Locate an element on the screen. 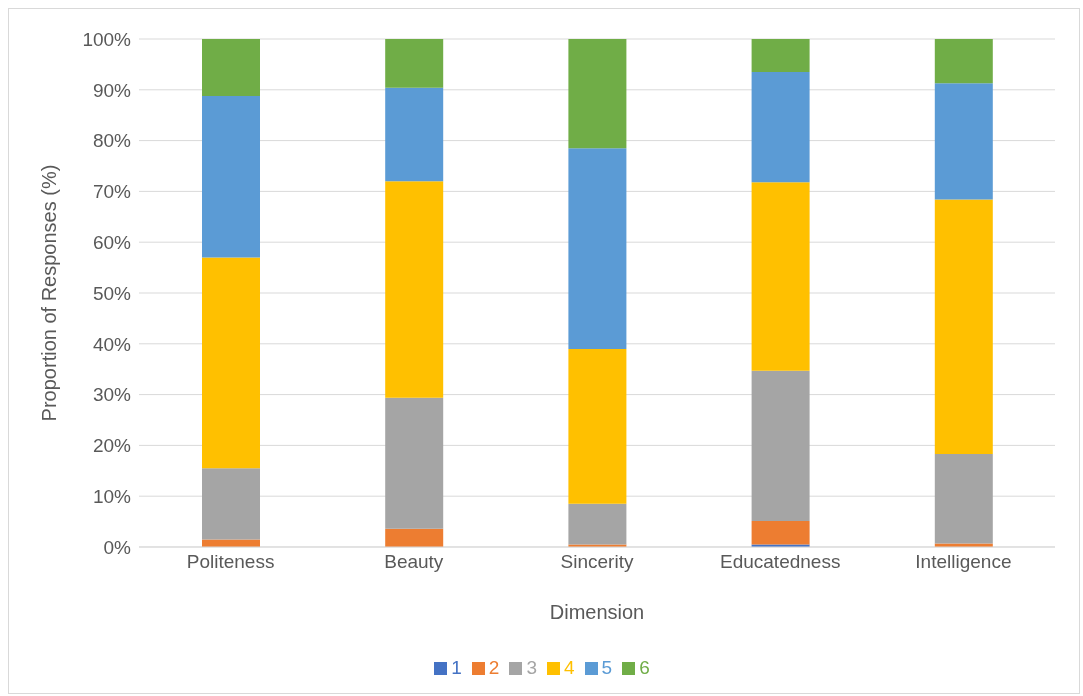 The image size is (1083, 696). legend-label: 1 is located at coordinates (456, 667).